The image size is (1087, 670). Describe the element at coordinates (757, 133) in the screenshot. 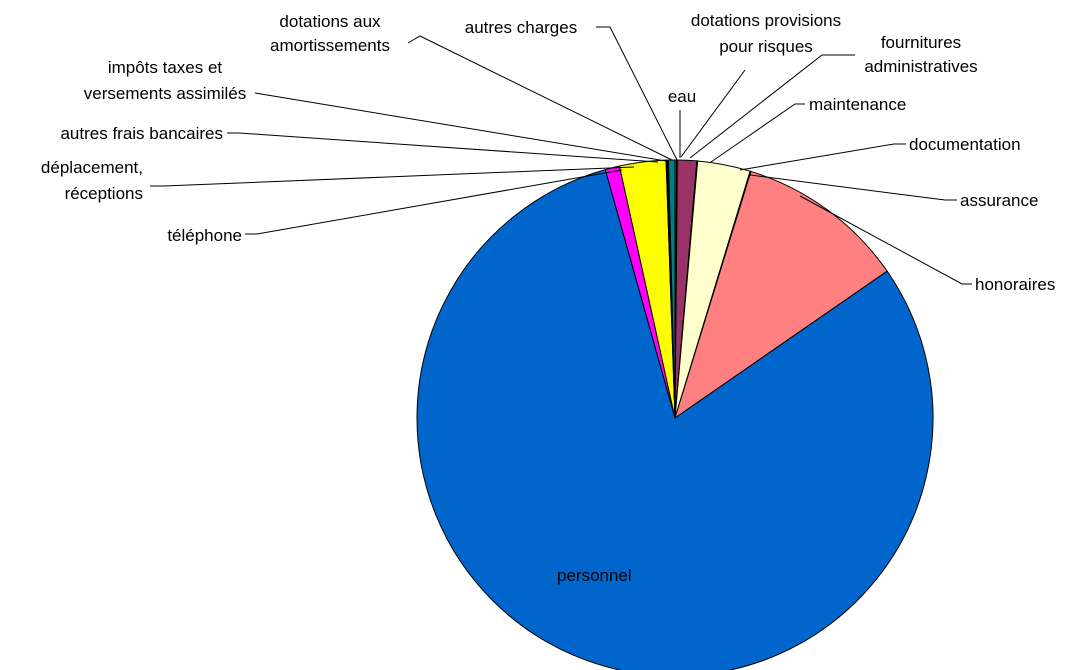

I see `leader-line-maintenance` at that location.